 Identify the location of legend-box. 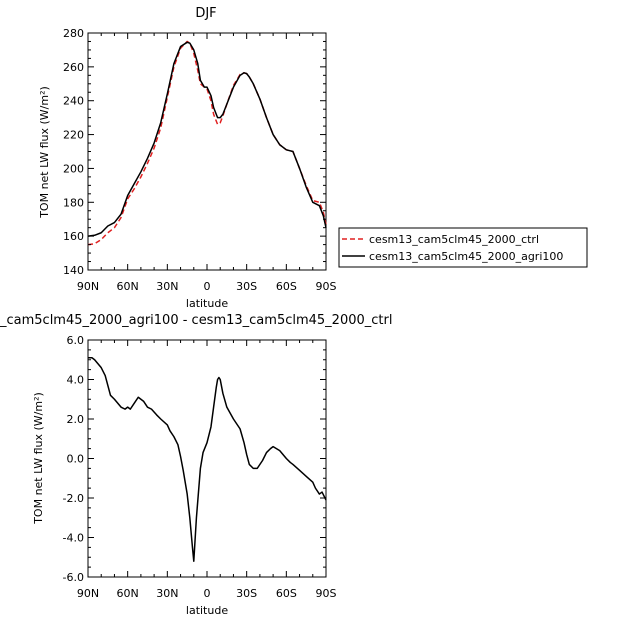
(463, 247).